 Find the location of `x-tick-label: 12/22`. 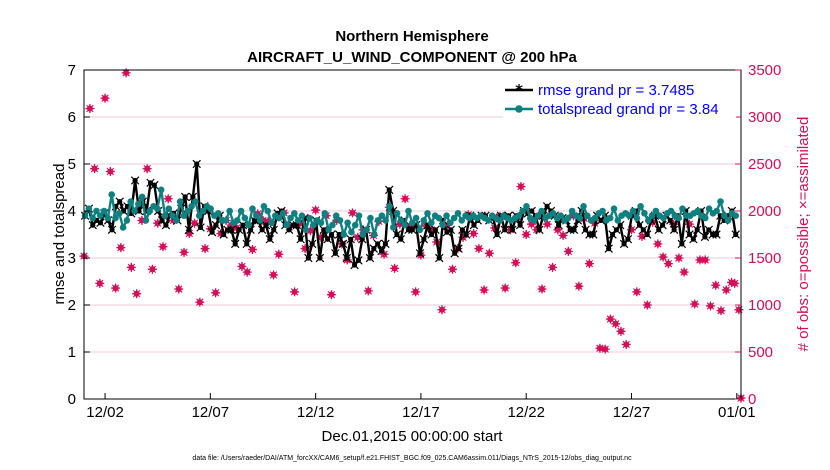

x-tick-label: 12/22 is located at coordinates (526, 412).